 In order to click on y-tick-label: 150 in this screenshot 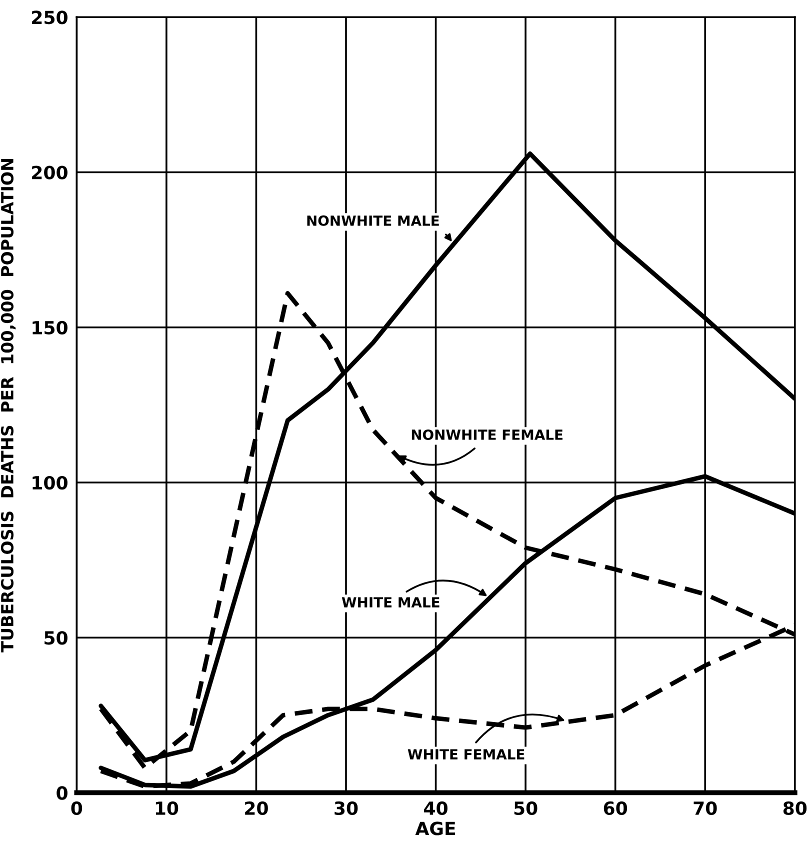, I will do `click(50, 327)`.